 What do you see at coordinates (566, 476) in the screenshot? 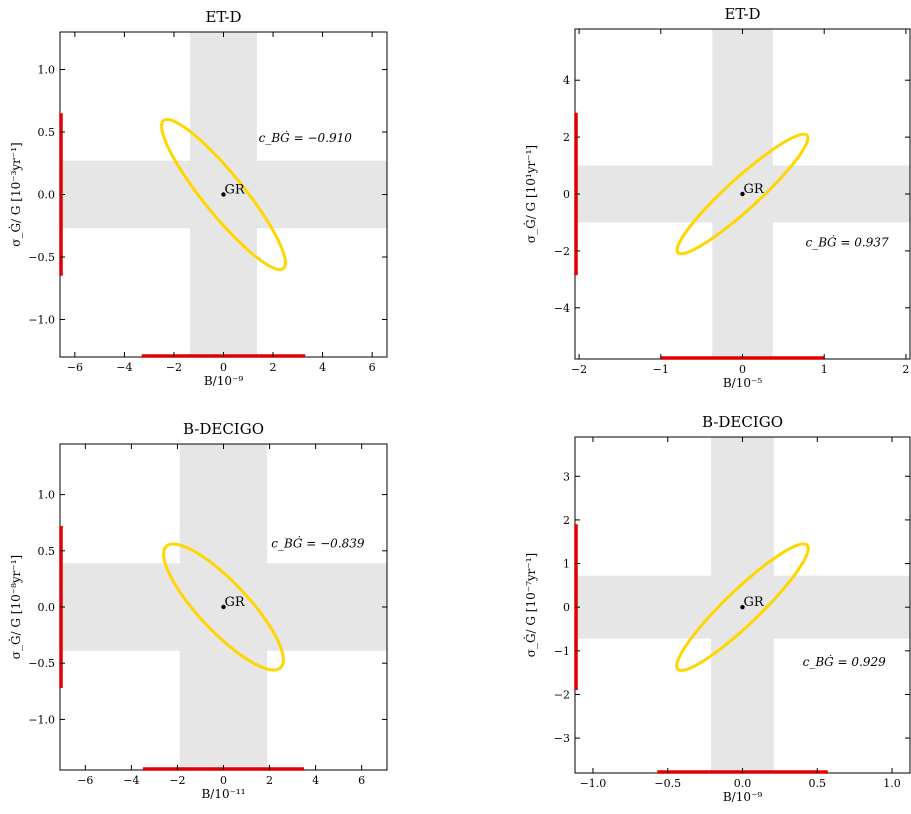
I see `y-tick-label: 3` at bounding box center [566, 476].